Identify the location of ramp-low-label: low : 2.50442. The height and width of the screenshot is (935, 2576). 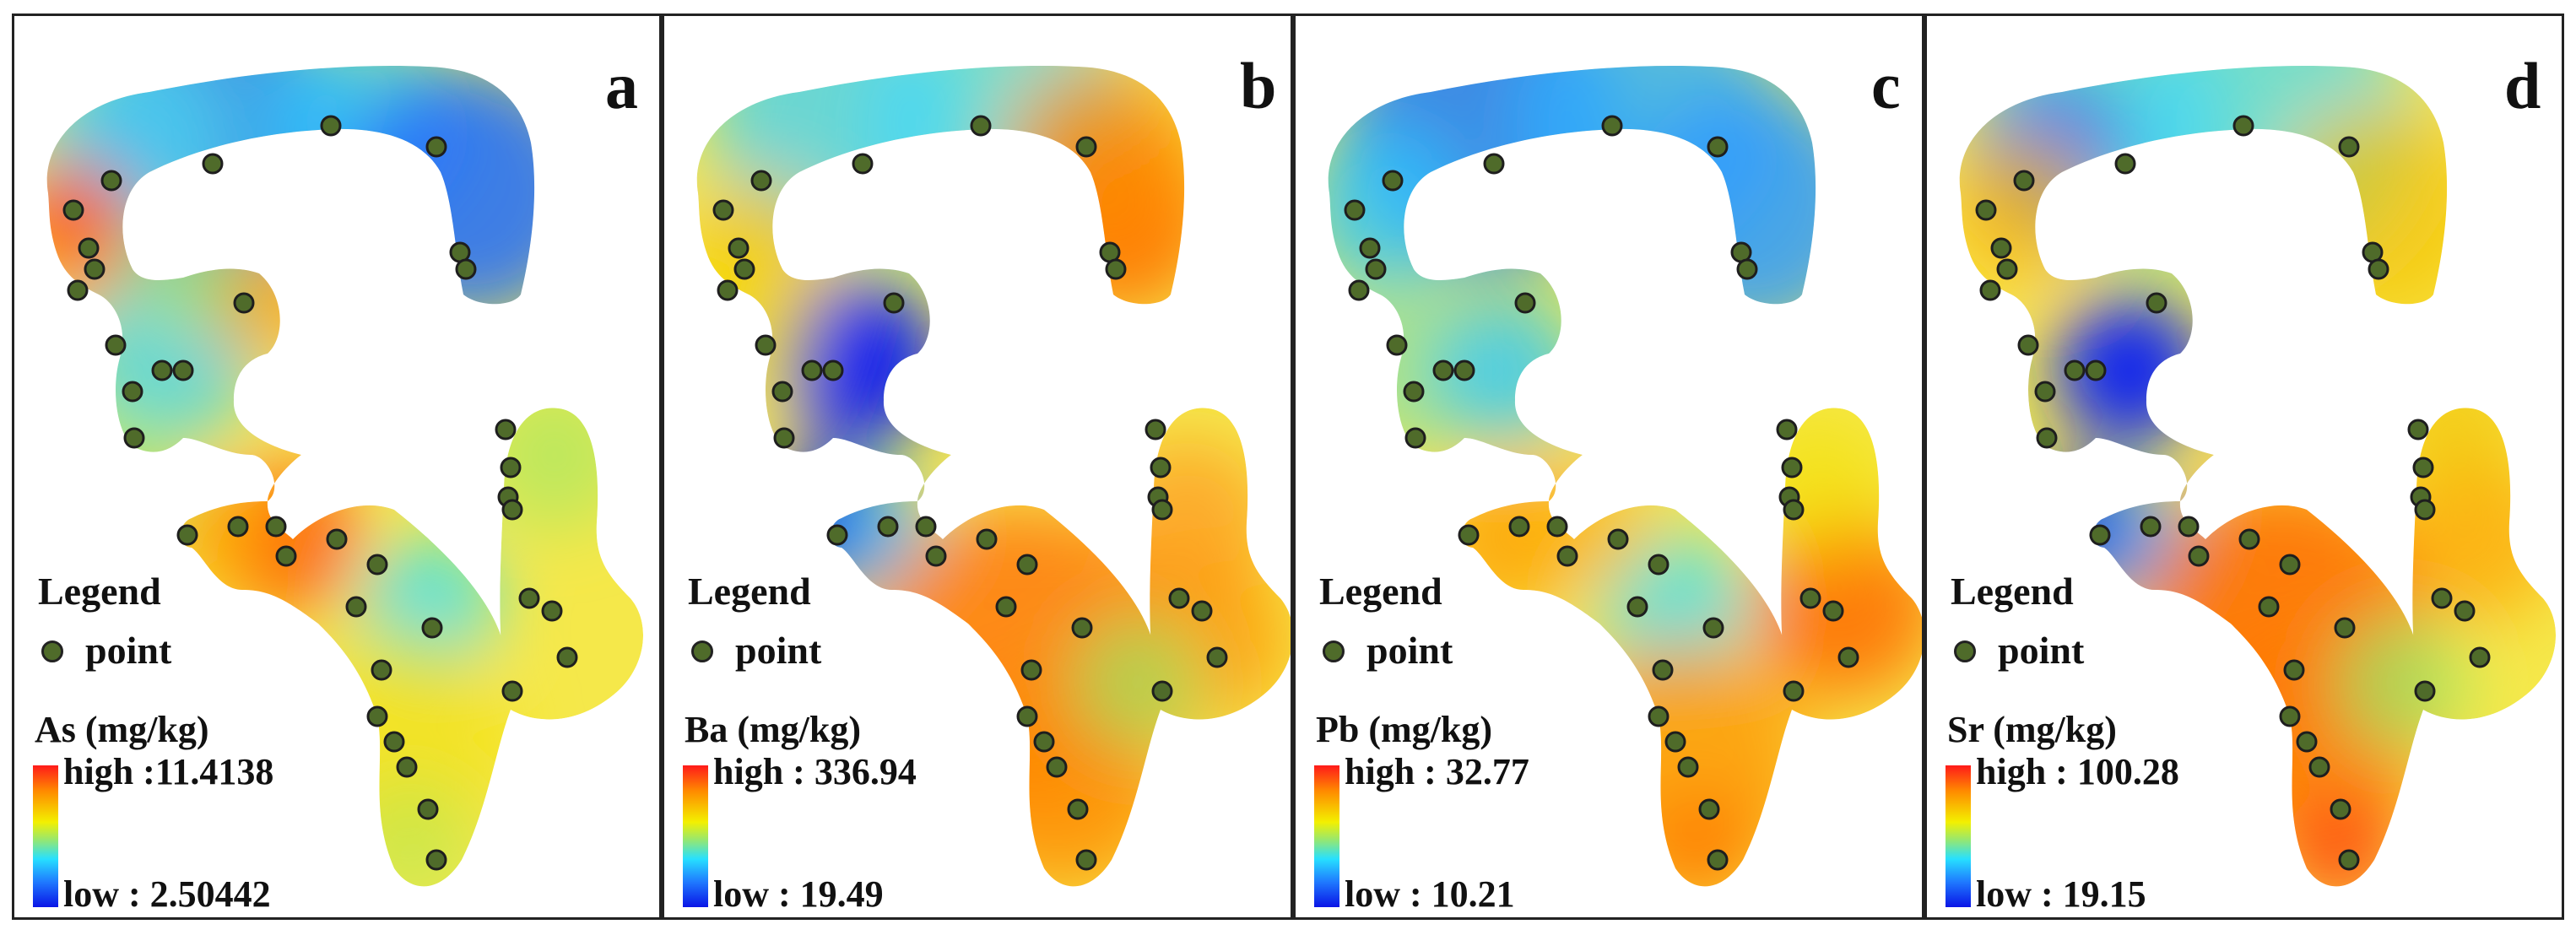
(167, 894).